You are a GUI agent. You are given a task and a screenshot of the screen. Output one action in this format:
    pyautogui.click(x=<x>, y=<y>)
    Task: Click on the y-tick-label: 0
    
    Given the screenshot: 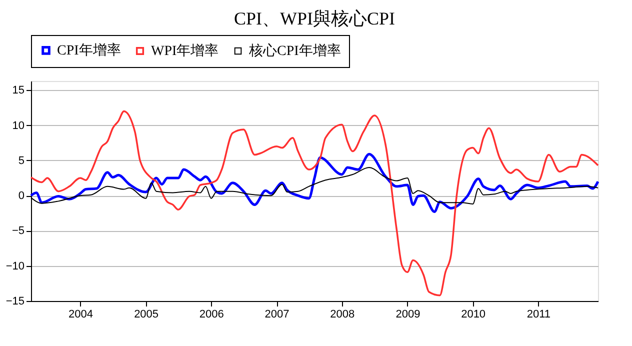 What is the action you would take?
    pyautogui.click(x=21, y=196)
    